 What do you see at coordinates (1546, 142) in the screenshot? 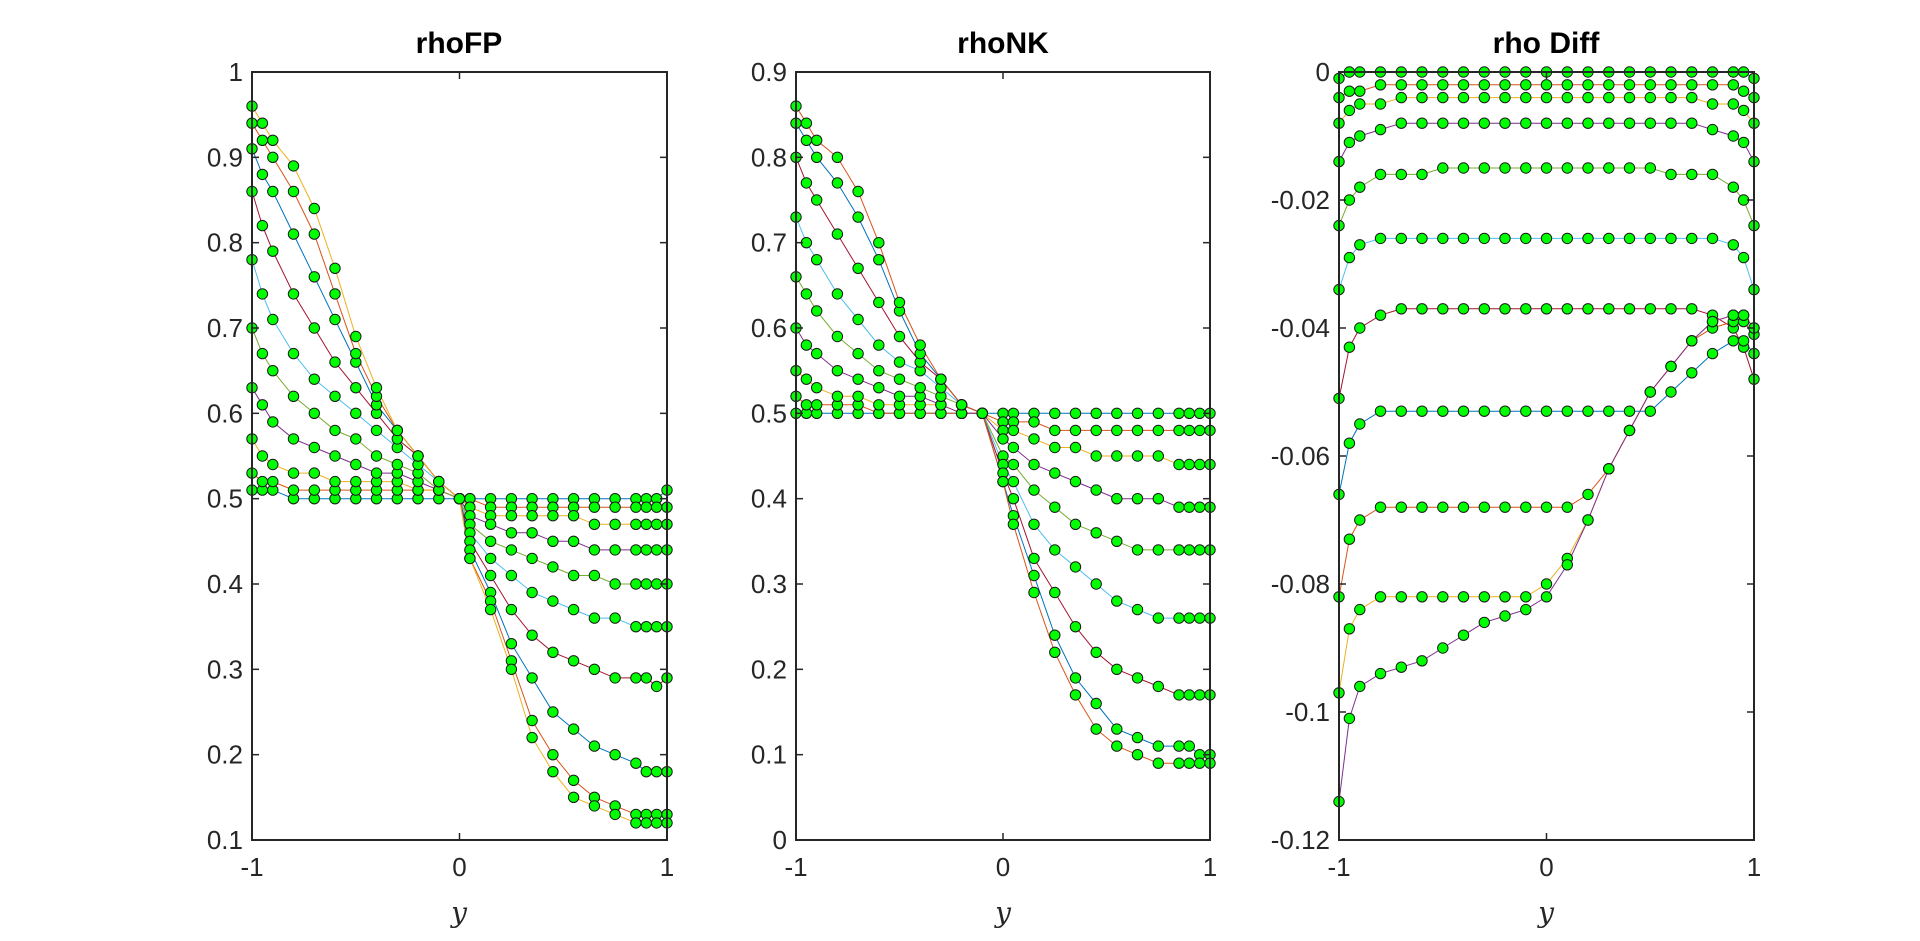
I see `series-line` at bounding box center [1546, 142].